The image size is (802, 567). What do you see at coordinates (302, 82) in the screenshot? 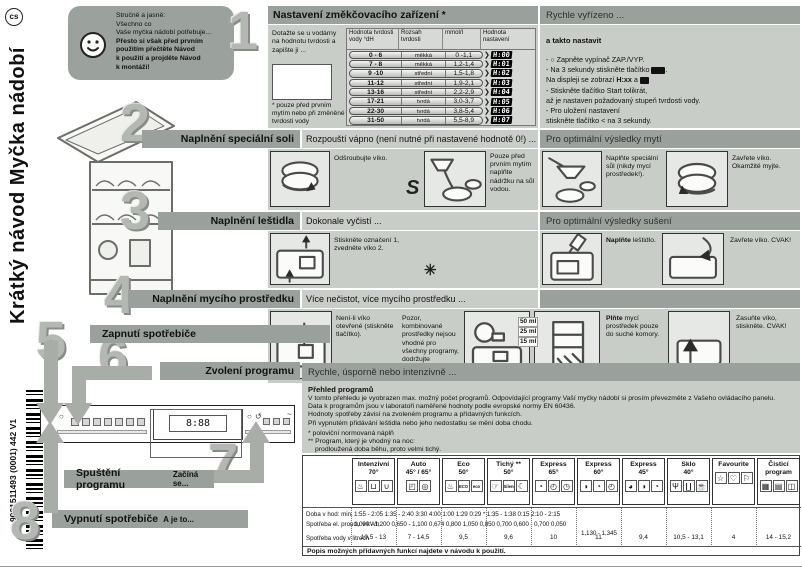
I see `hardness-write-in-box` at bounding box center [302, 82].